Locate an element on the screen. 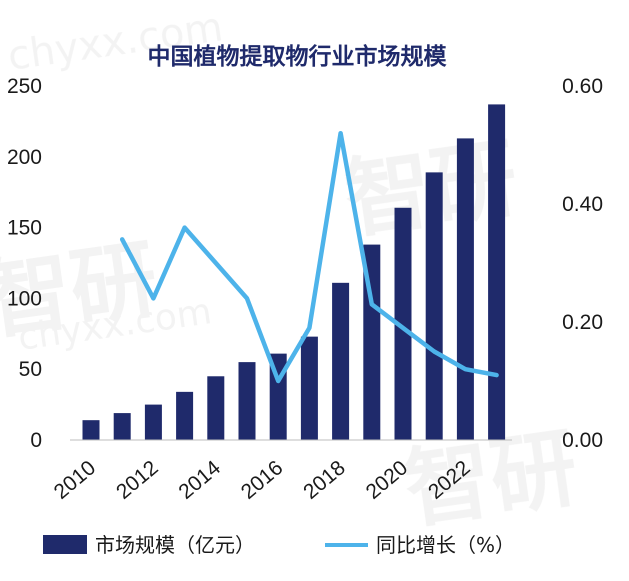 This screenshot has height=581, width=629. x-tick-label: 2012 is located at coordinates (137, 480).